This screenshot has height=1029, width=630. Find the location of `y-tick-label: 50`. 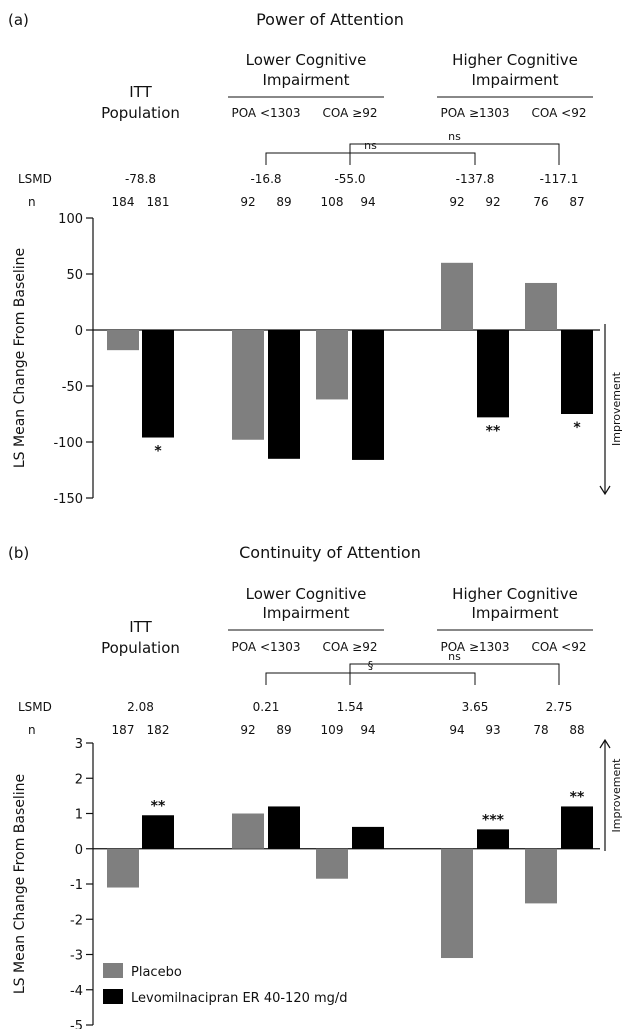

y-tick-label: 50 is located at coordinates (74, 275).